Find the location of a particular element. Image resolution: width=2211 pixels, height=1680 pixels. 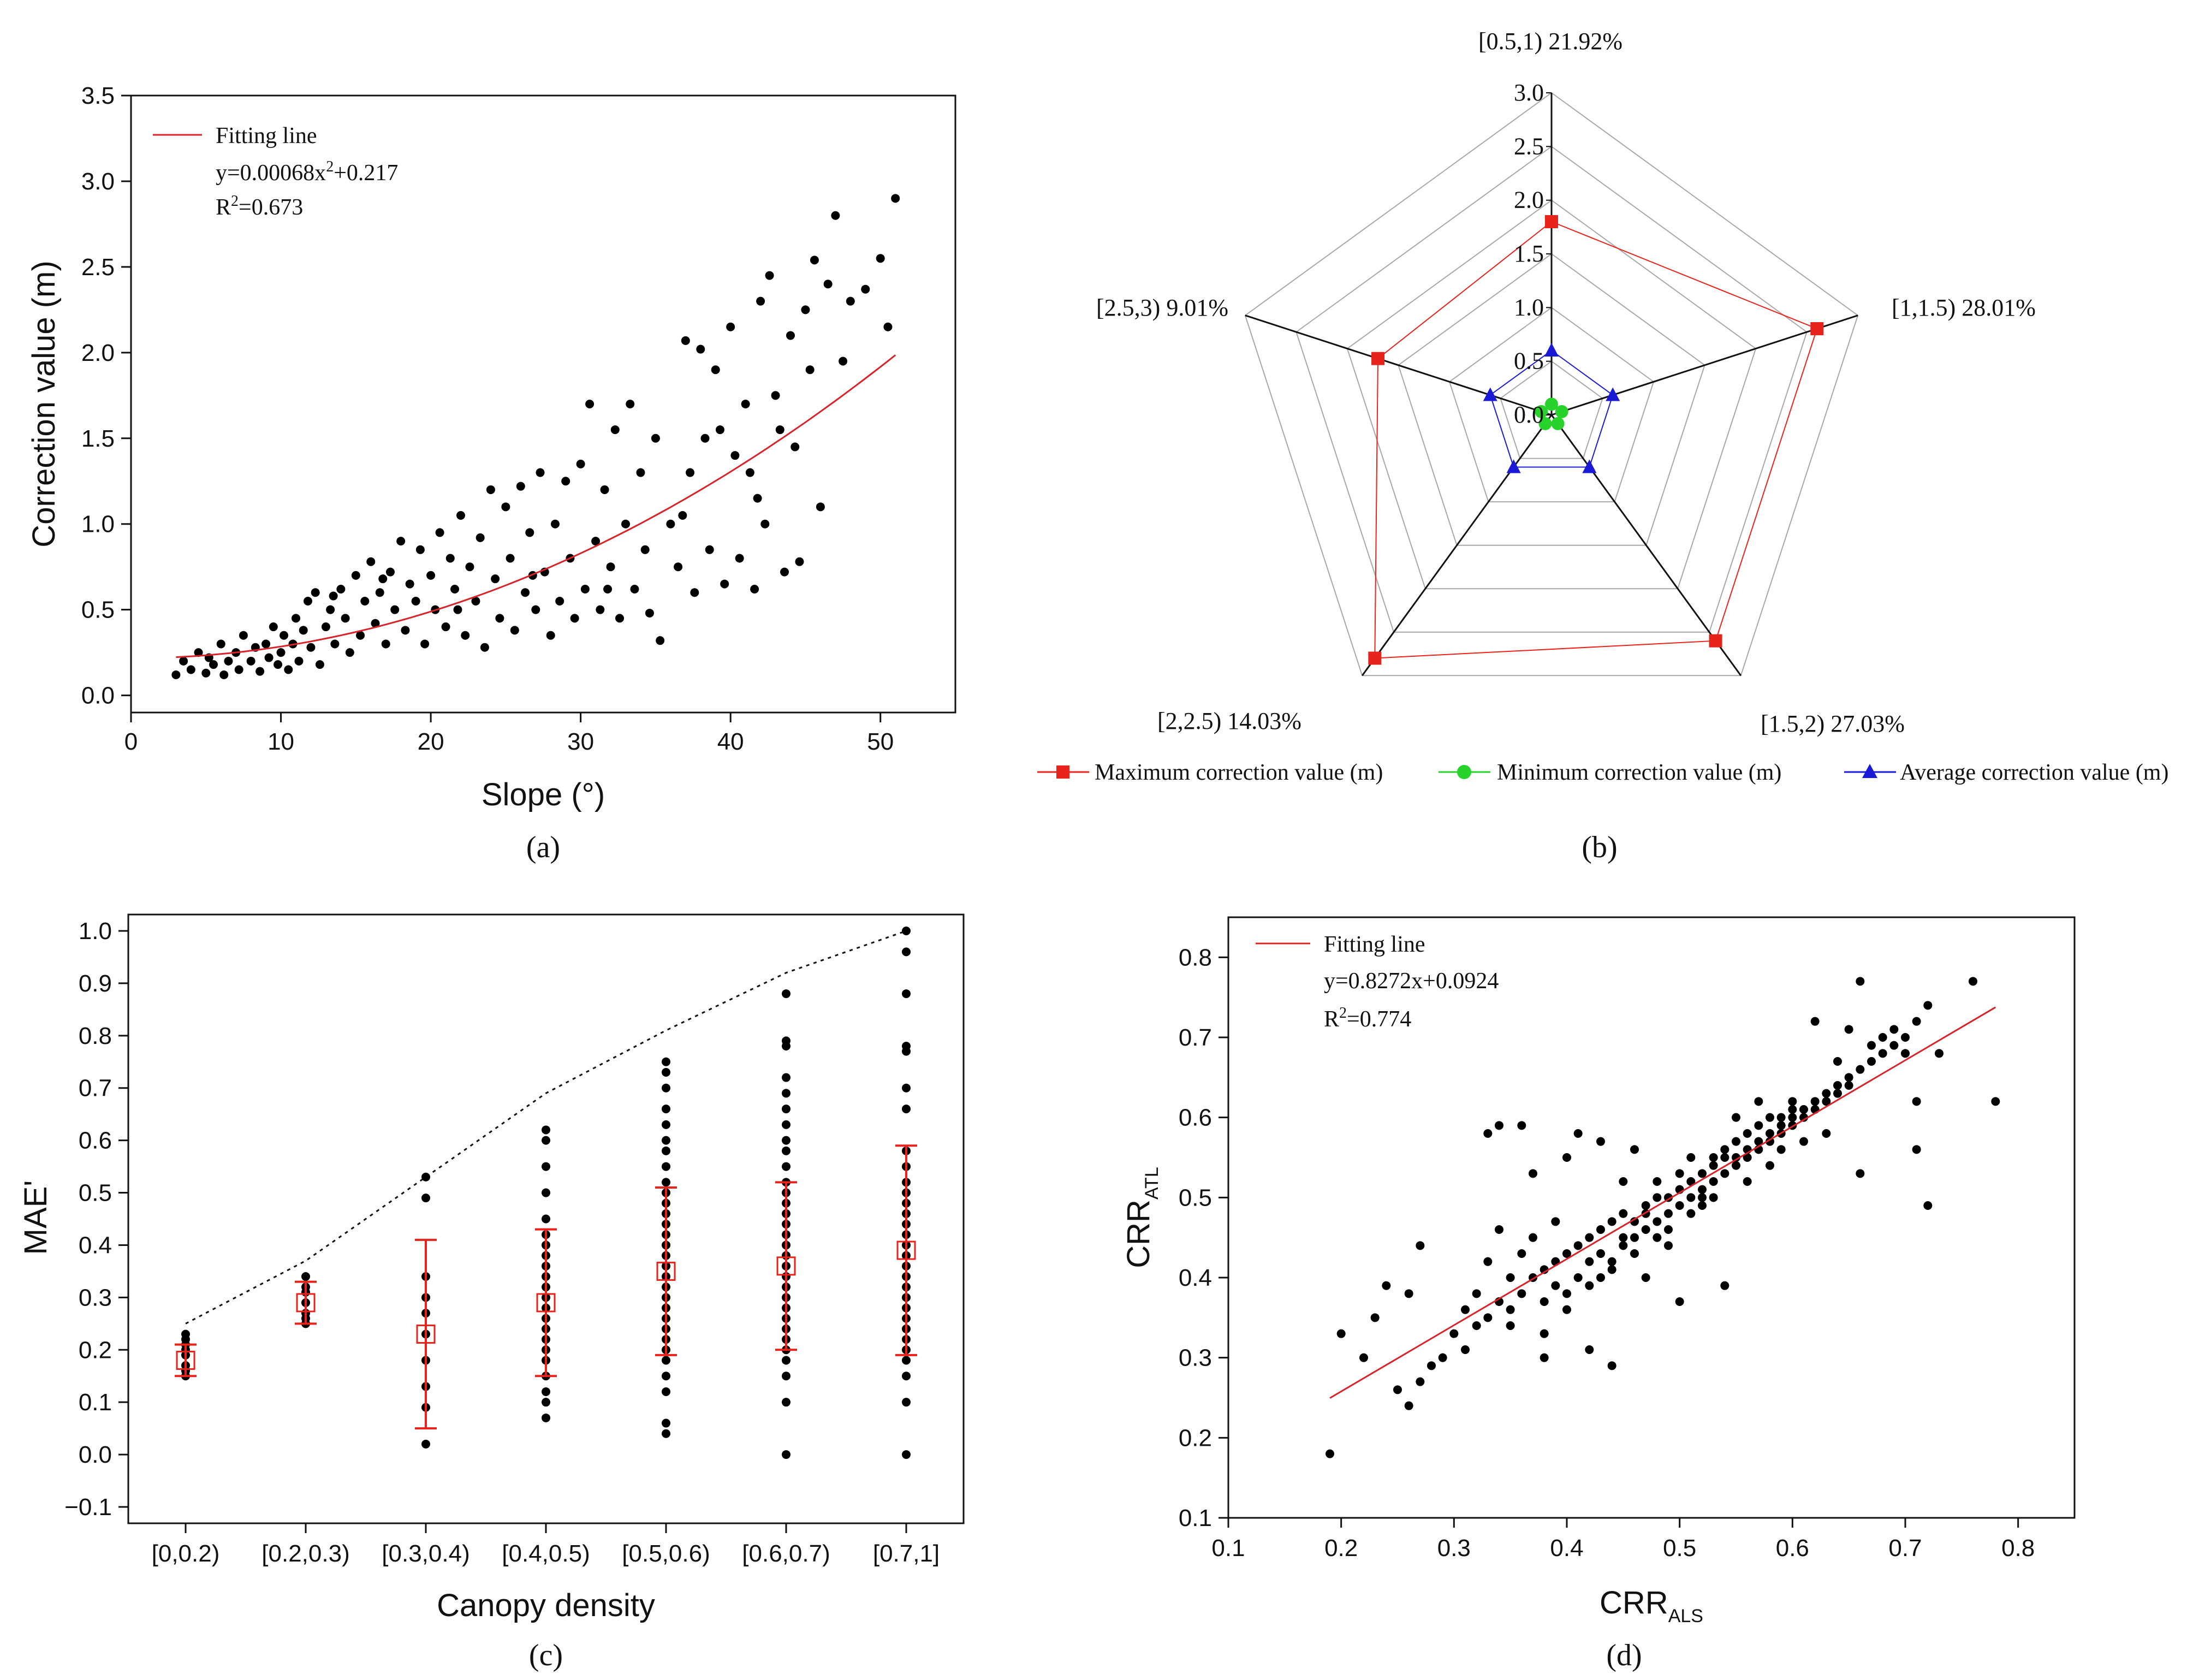

panel-b-radial-ticks: 0.0 0.5 1.0 1.5 2.0 2.5 3.0 is located at coordinates (1533, 253).